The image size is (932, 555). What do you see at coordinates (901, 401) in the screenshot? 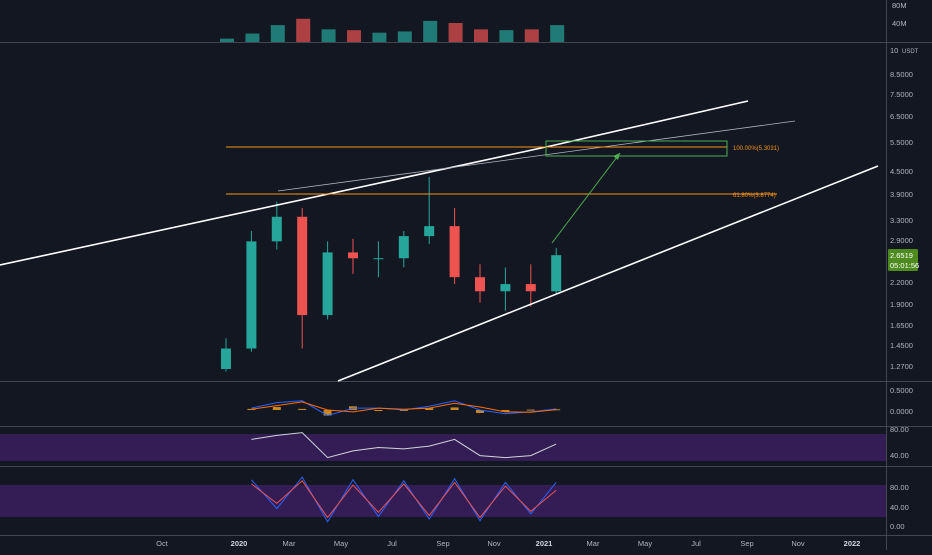
I see `macd-axis: 0.5000 0.0000` at bounding box center [901, 401].